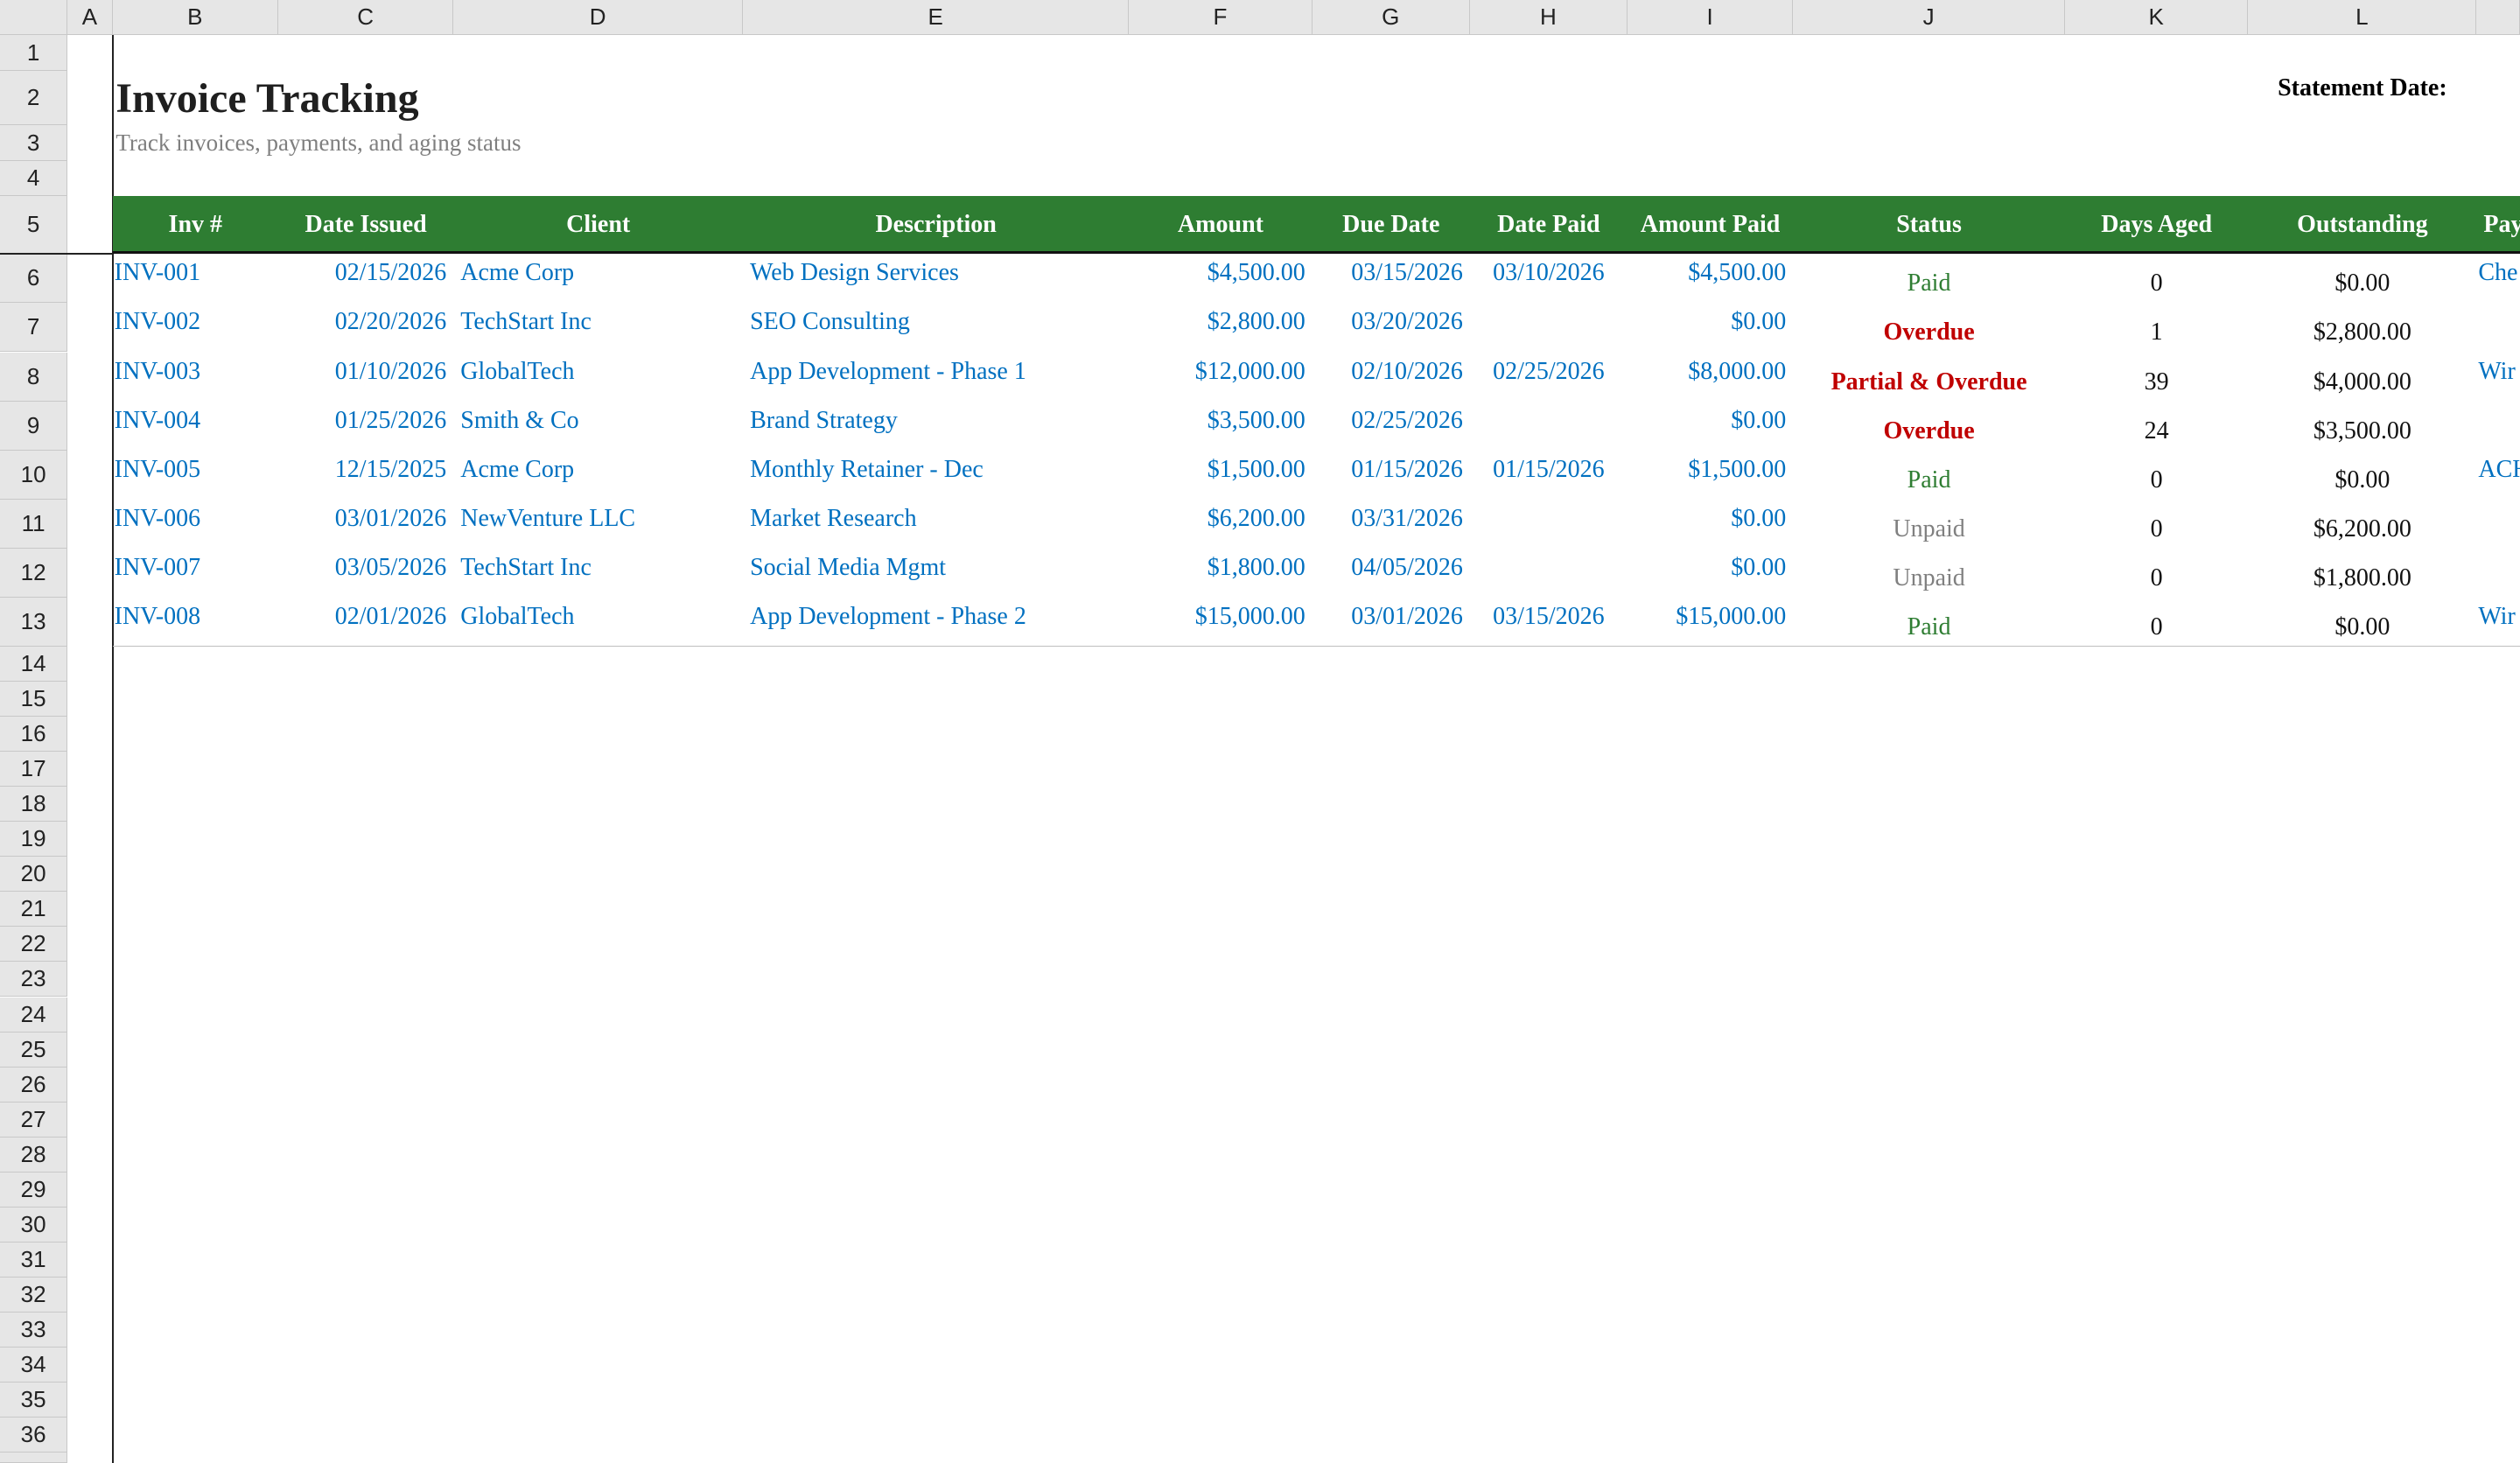 The image size is (2520, 1463). What do you see at coordinates (854, 273) in the screenshot?
I see `description: Web Design Services` at bounding box center [854, 273].